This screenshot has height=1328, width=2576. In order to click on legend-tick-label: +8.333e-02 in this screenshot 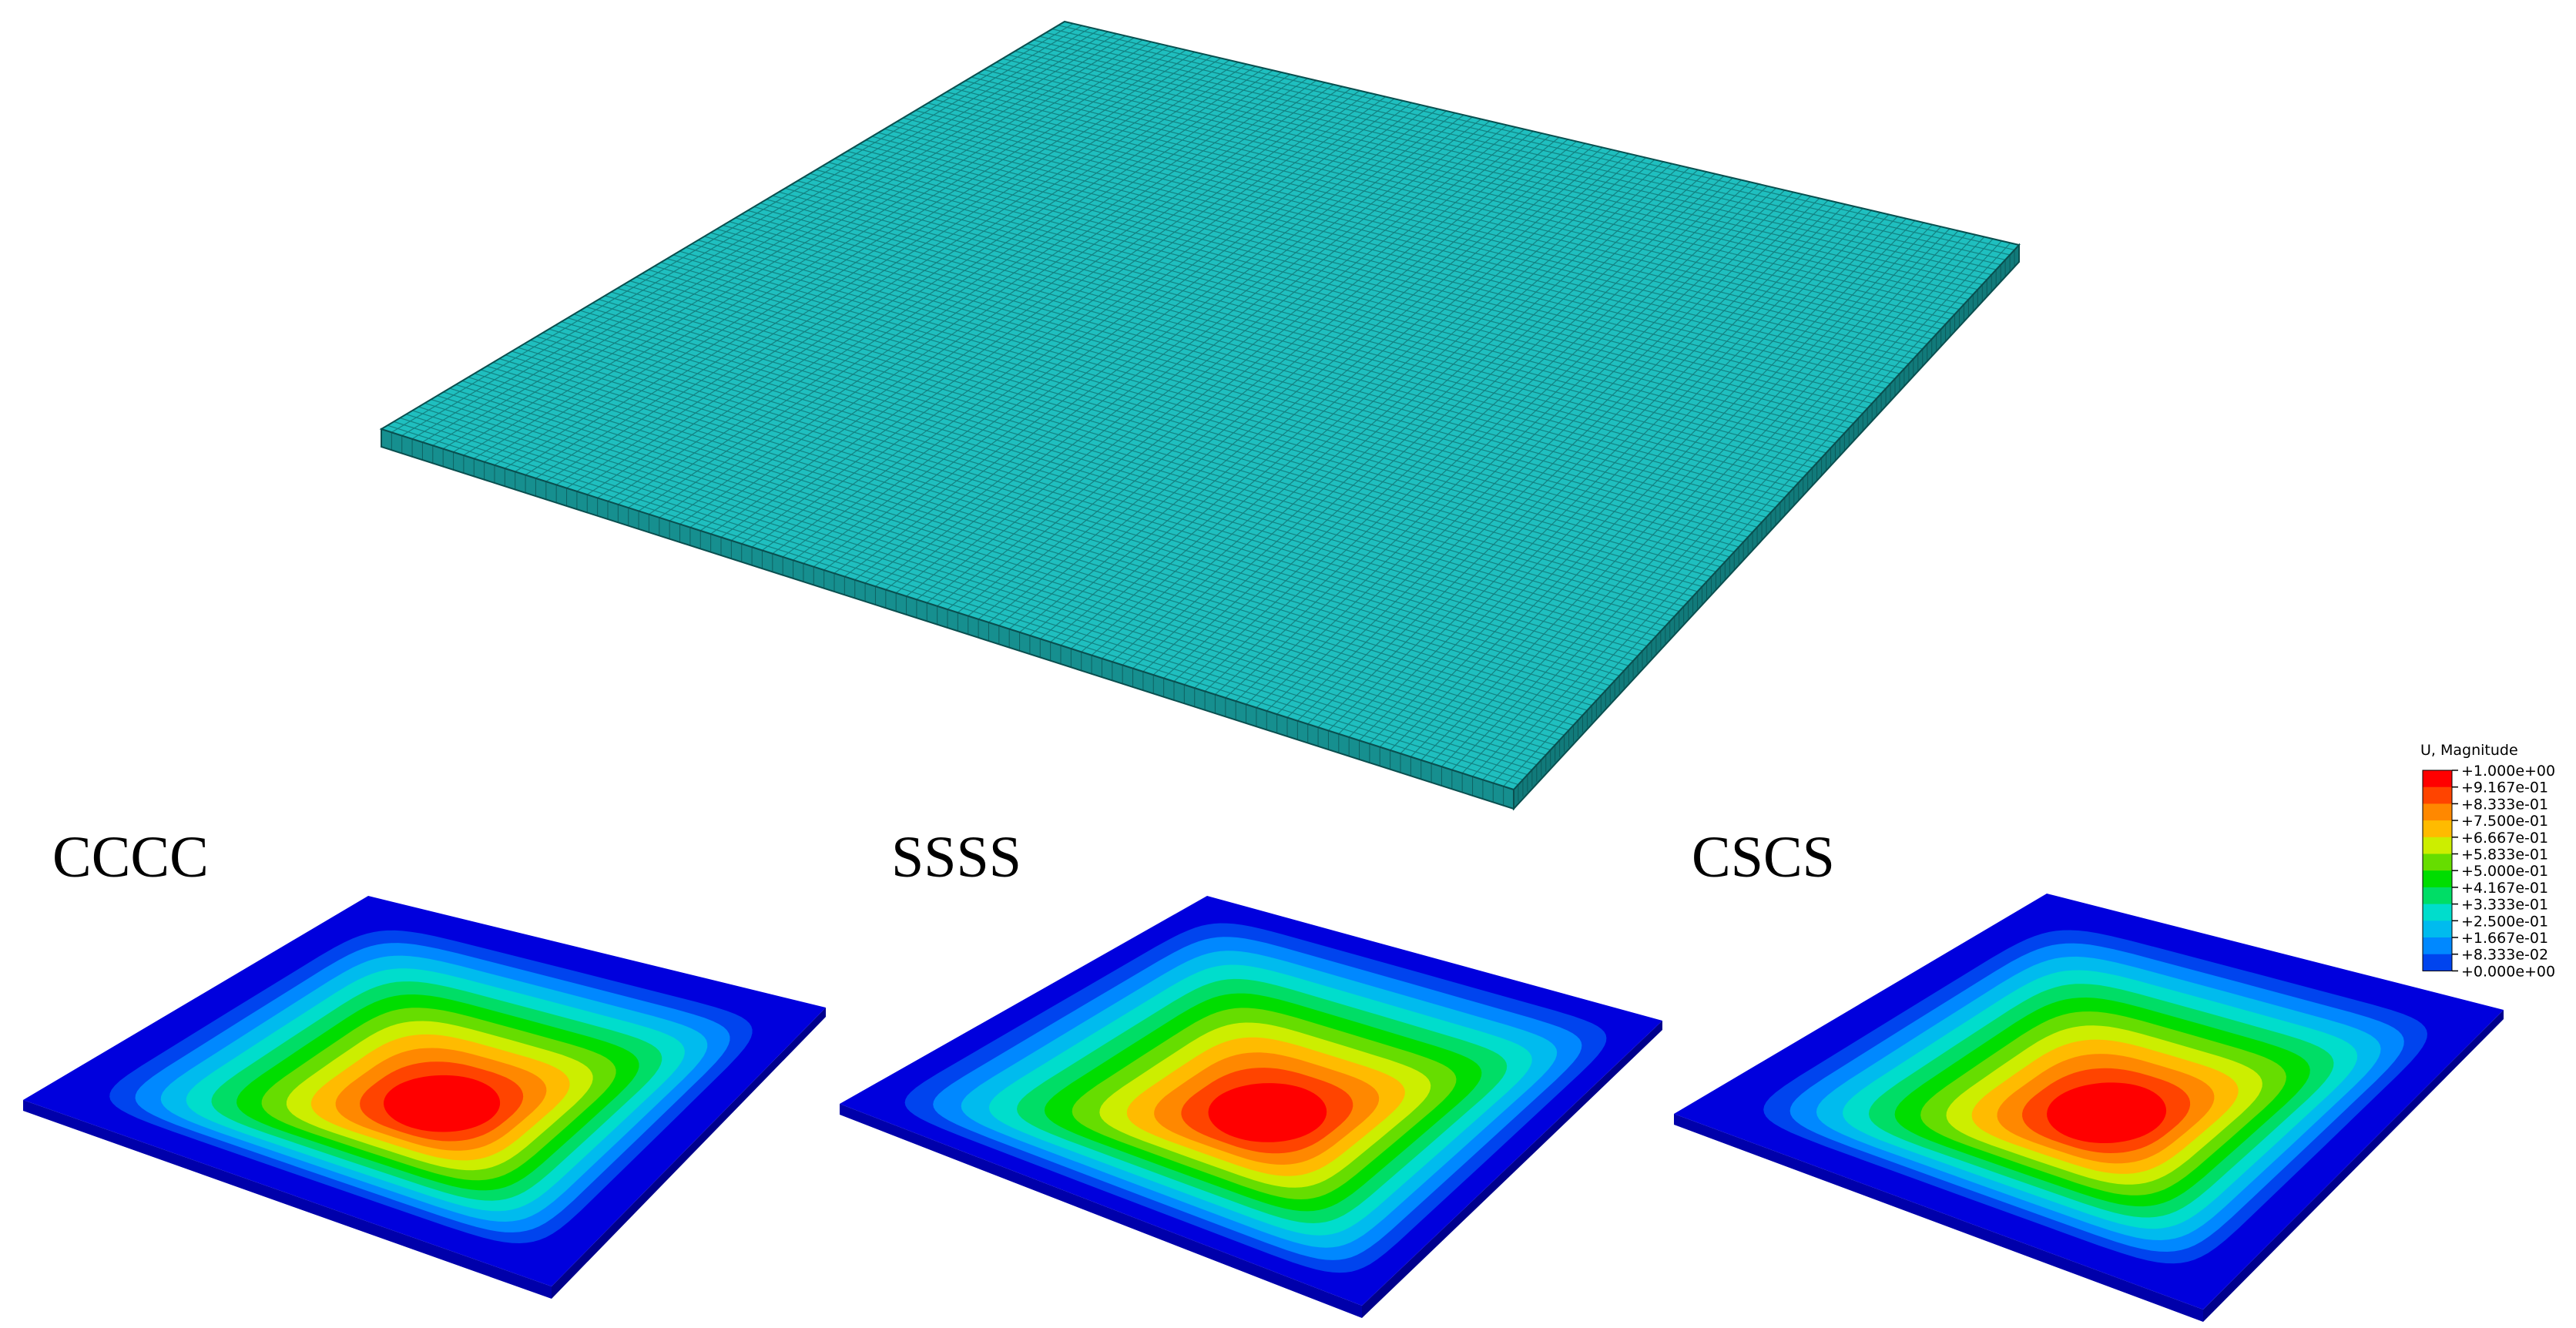, I will do `click(2504, 955)`.